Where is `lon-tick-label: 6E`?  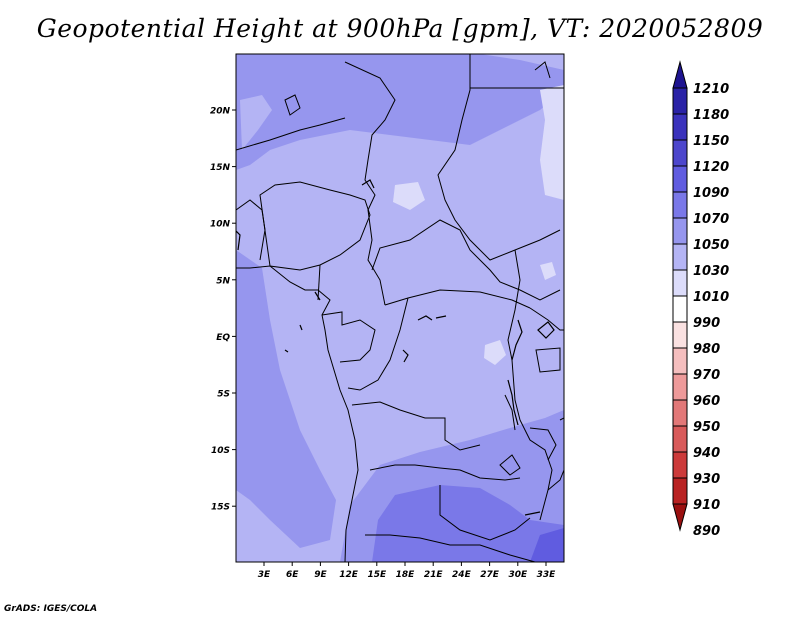
lon-tick-label: 6E is located at coordinates (292, 575).